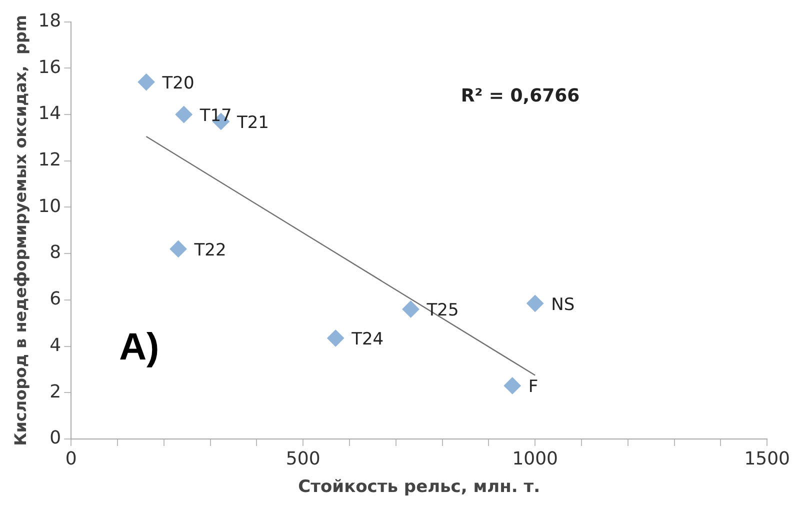 The width and height of the screenshot is (801, 510). I want to click on y-tick-label: 8, so click(56, 253).